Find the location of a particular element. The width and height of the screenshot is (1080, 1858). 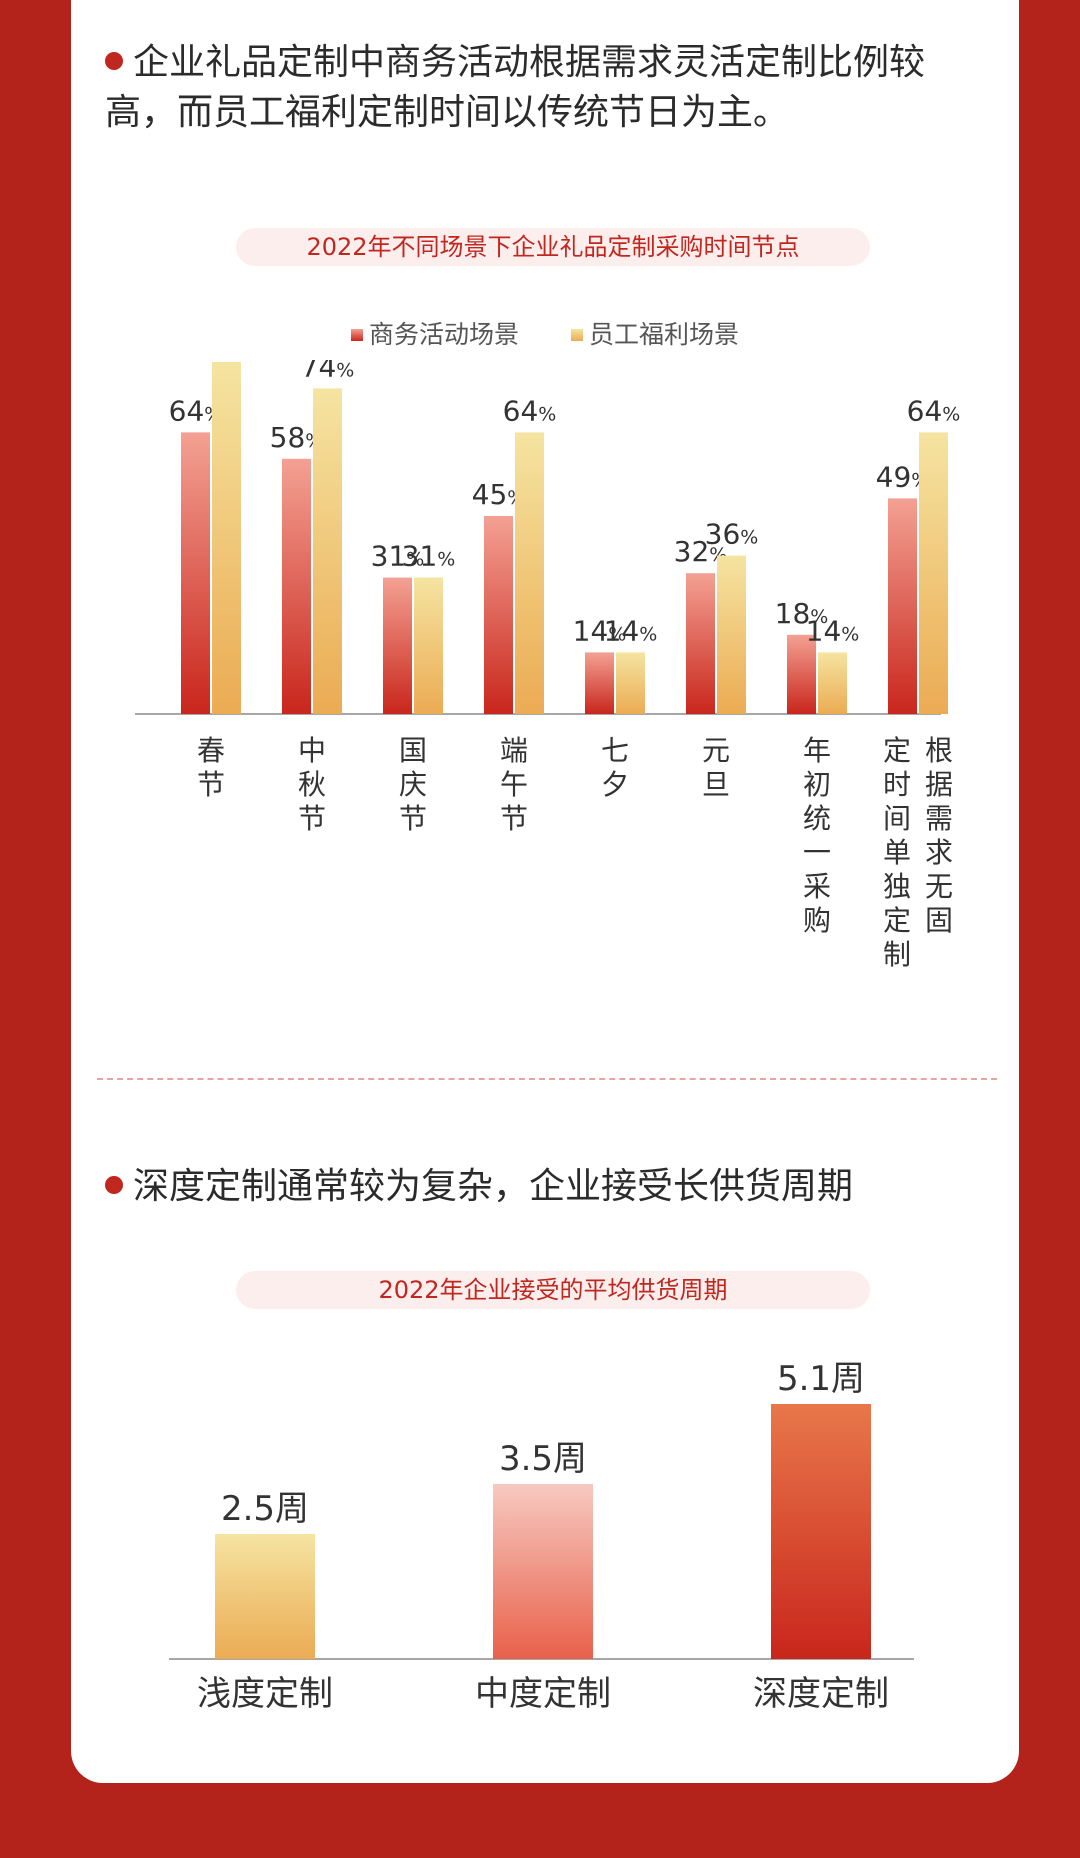

tick-label-0: 春节 is located at coordinates (211, 767).